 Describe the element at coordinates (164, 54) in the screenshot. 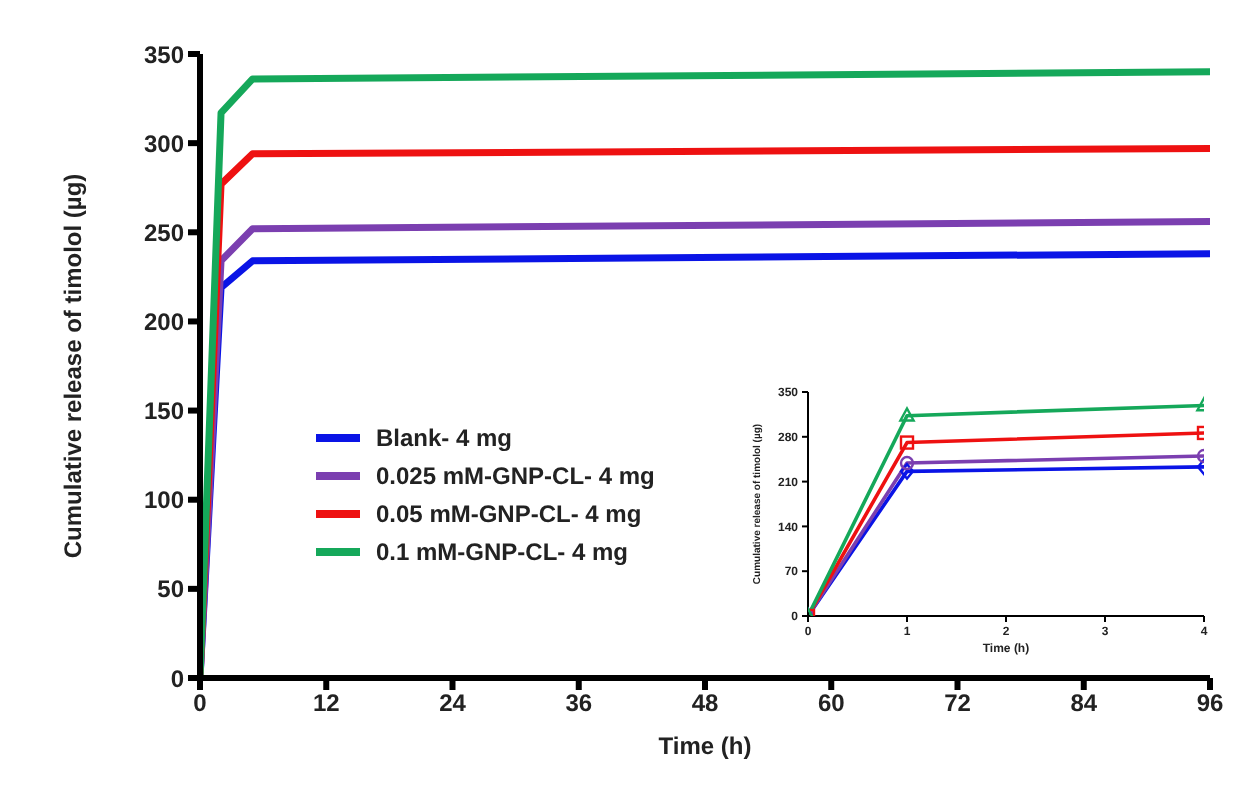

I see `y-tick-label: 350` at that location.